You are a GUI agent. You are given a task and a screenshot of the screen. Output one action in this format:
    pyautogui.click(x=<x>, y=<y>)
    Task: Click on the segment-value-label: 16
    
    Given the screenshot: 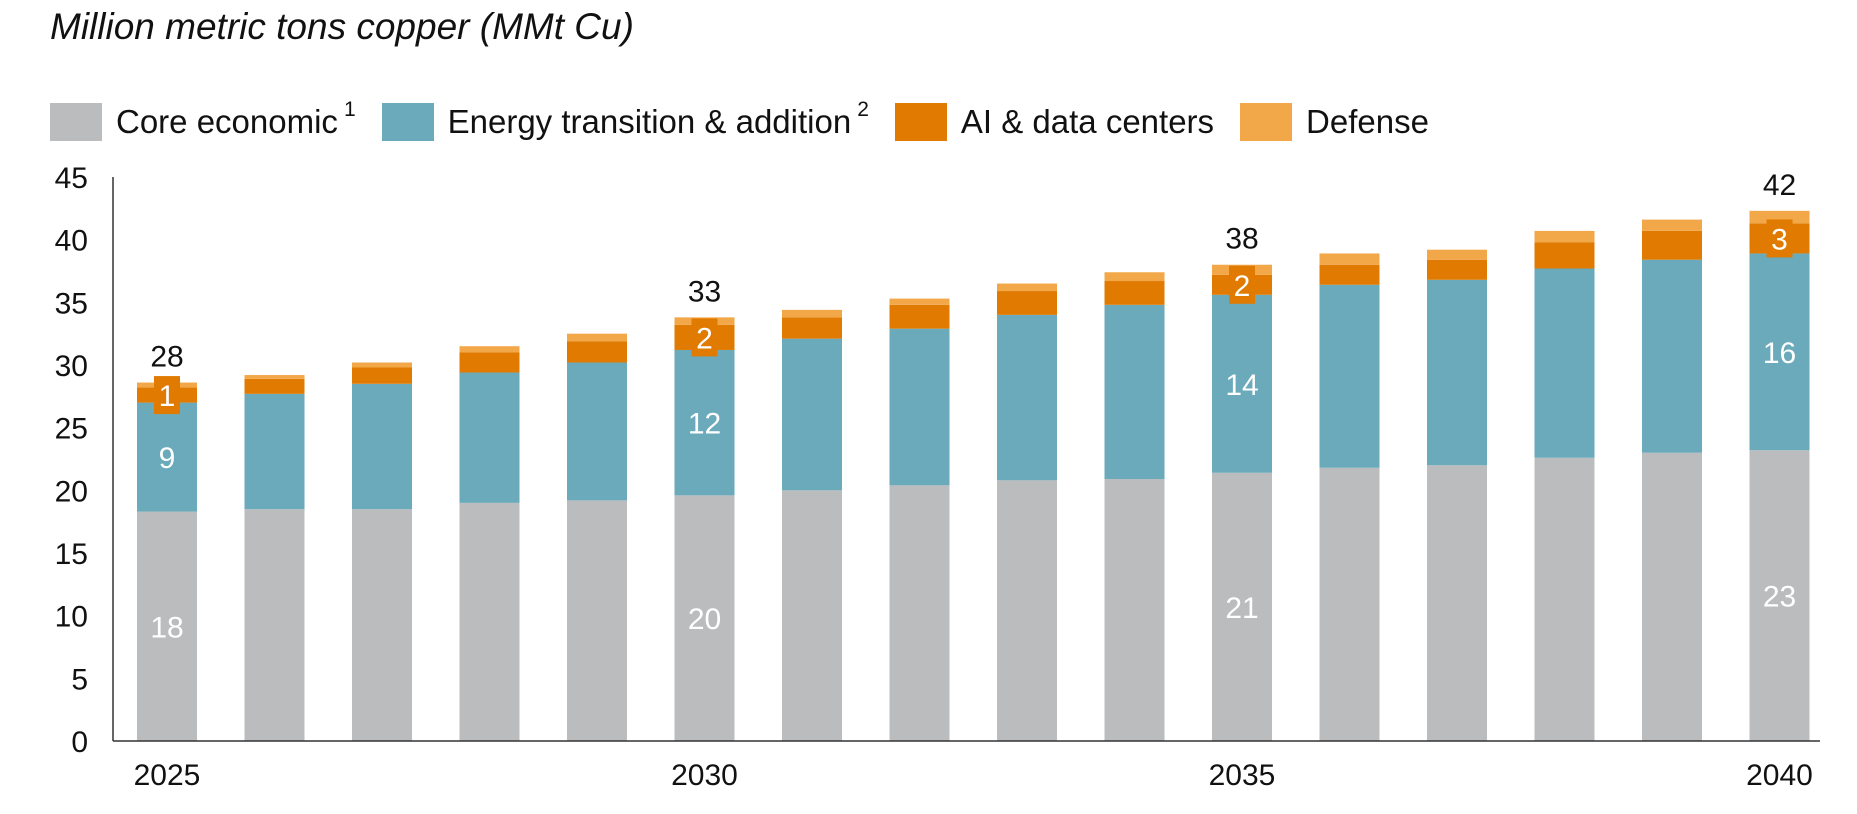 What is the action you would take?
    pyautogui.click(x=1779, y=353)
    